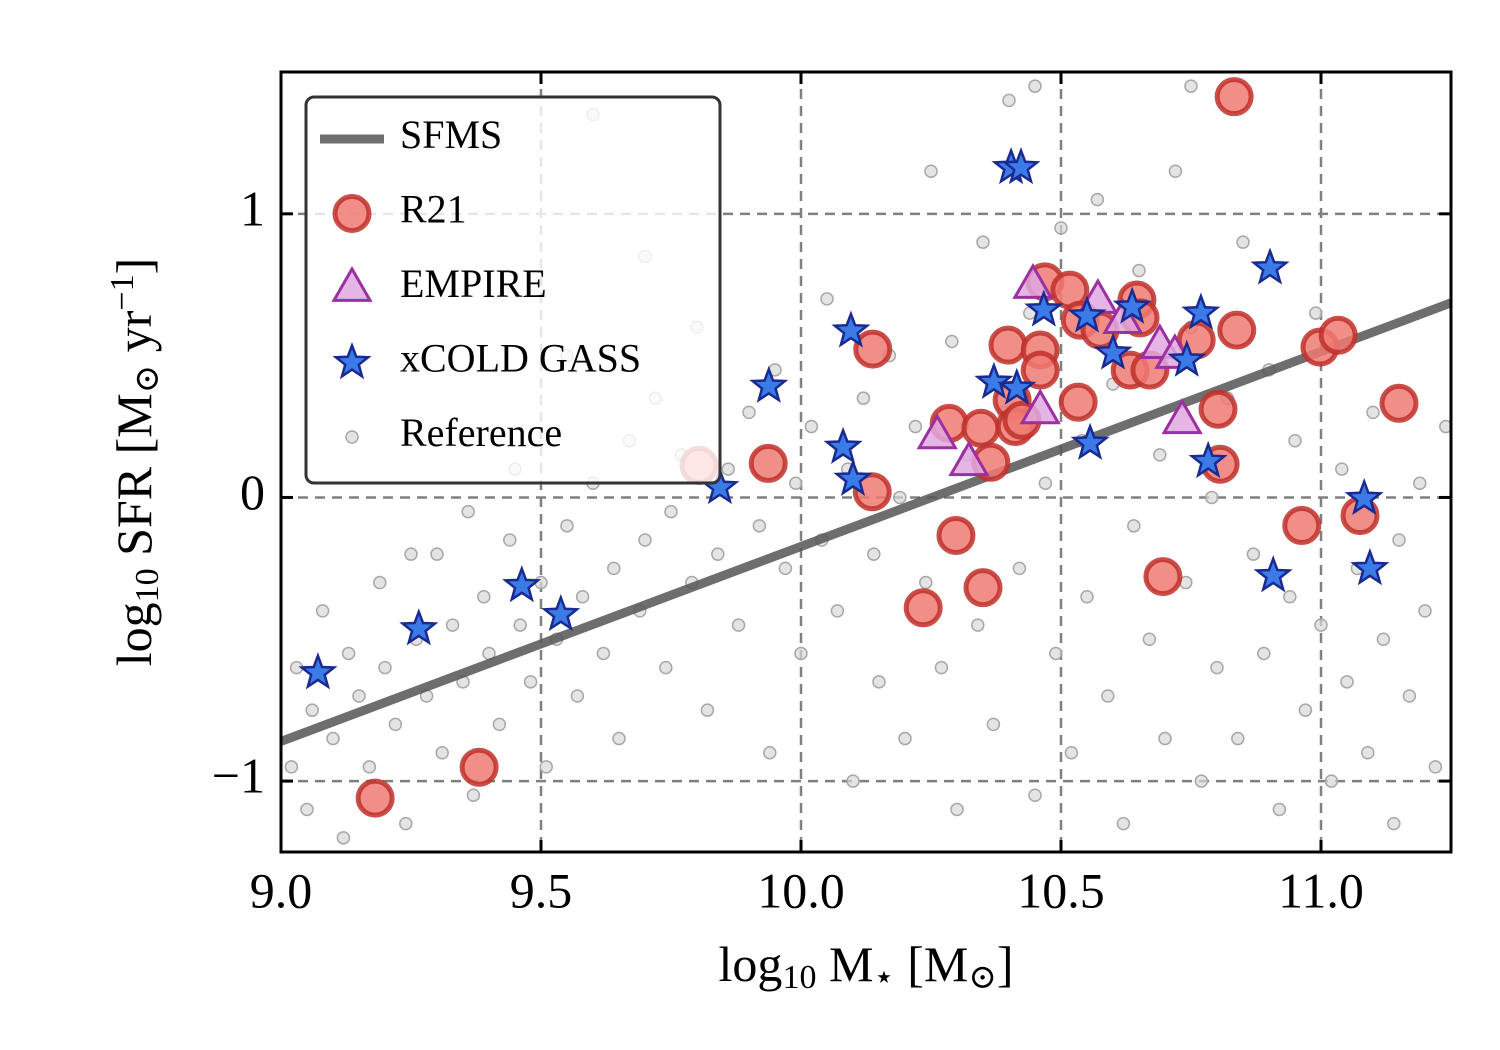  What do you see at coordinates (844, 964) in the screenshot?
I see `label-part: M` at bounding box center [844, 964].